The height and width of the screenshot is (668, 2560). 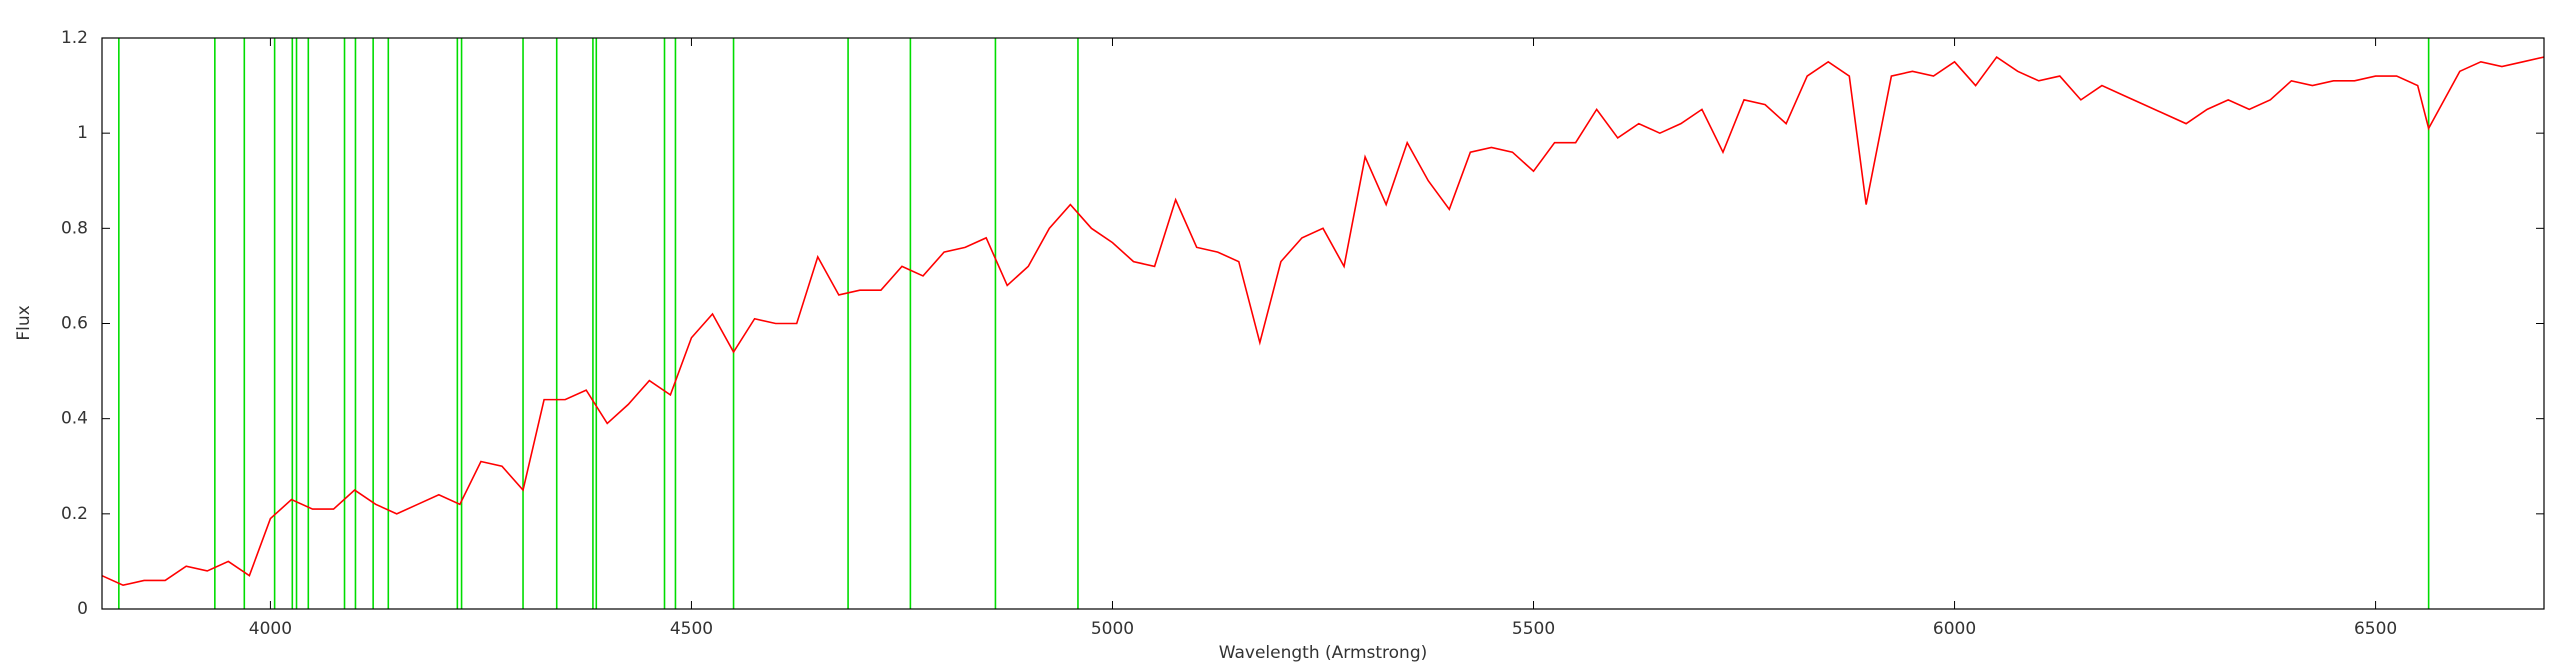 What do you see at coordinates (1112, 629) in the screenshot?
I see `x-tick-label: 5000` at bounding box center [1112, 629].